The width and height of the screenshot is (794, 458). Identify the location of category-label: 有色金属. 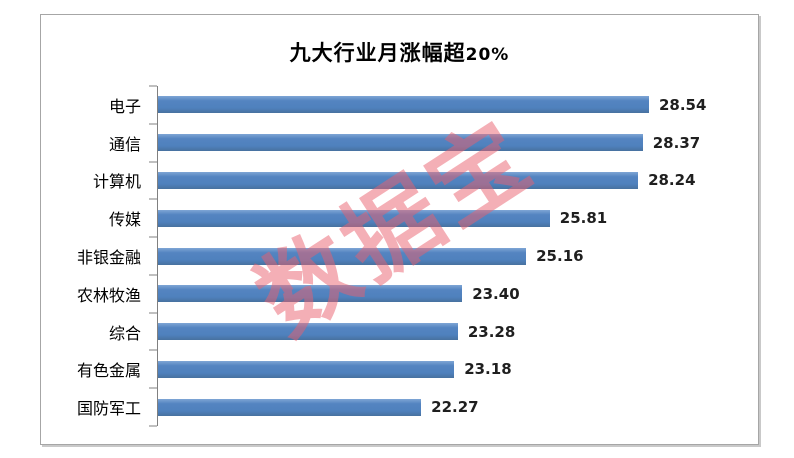
(108, 371).